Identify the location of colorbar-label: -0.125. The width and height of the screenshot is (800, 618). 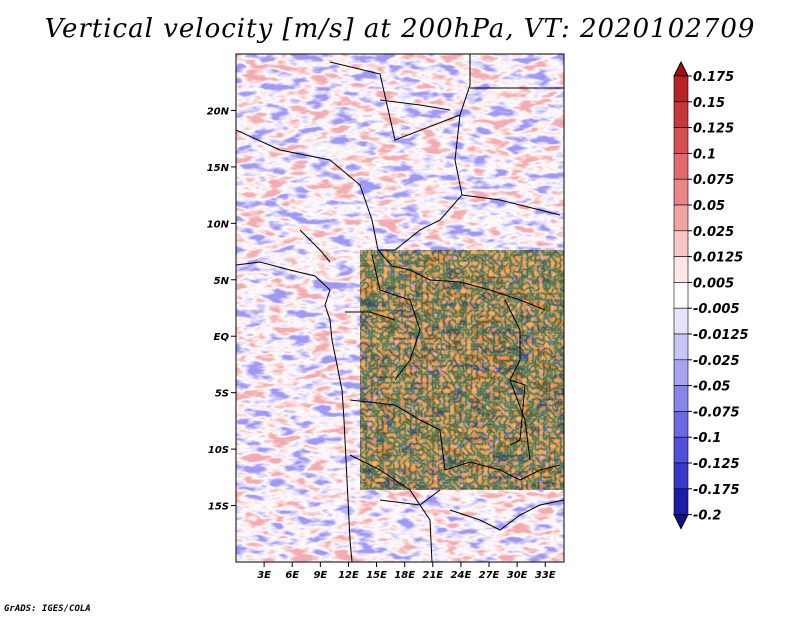
(716, 464).